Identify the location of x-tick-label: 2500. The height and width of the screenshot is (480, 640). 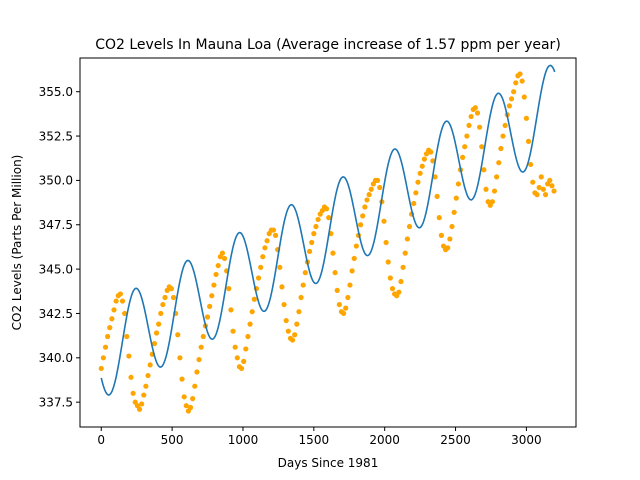
(455, 440).